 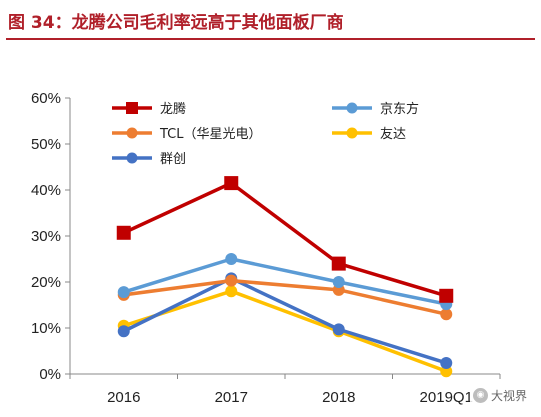 What do you see at coordinates (123, 397) in the screenshot?
I see `x-tick-label: 2016` at bounding box center [123, 397].